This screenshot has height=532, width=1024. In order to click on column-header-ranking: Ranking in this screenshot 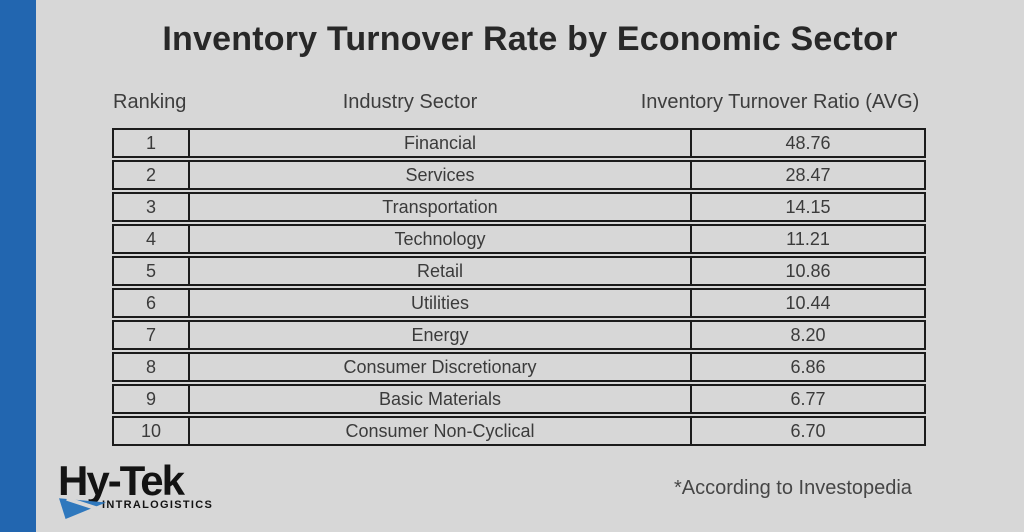, I will do `click(150, 102)`.